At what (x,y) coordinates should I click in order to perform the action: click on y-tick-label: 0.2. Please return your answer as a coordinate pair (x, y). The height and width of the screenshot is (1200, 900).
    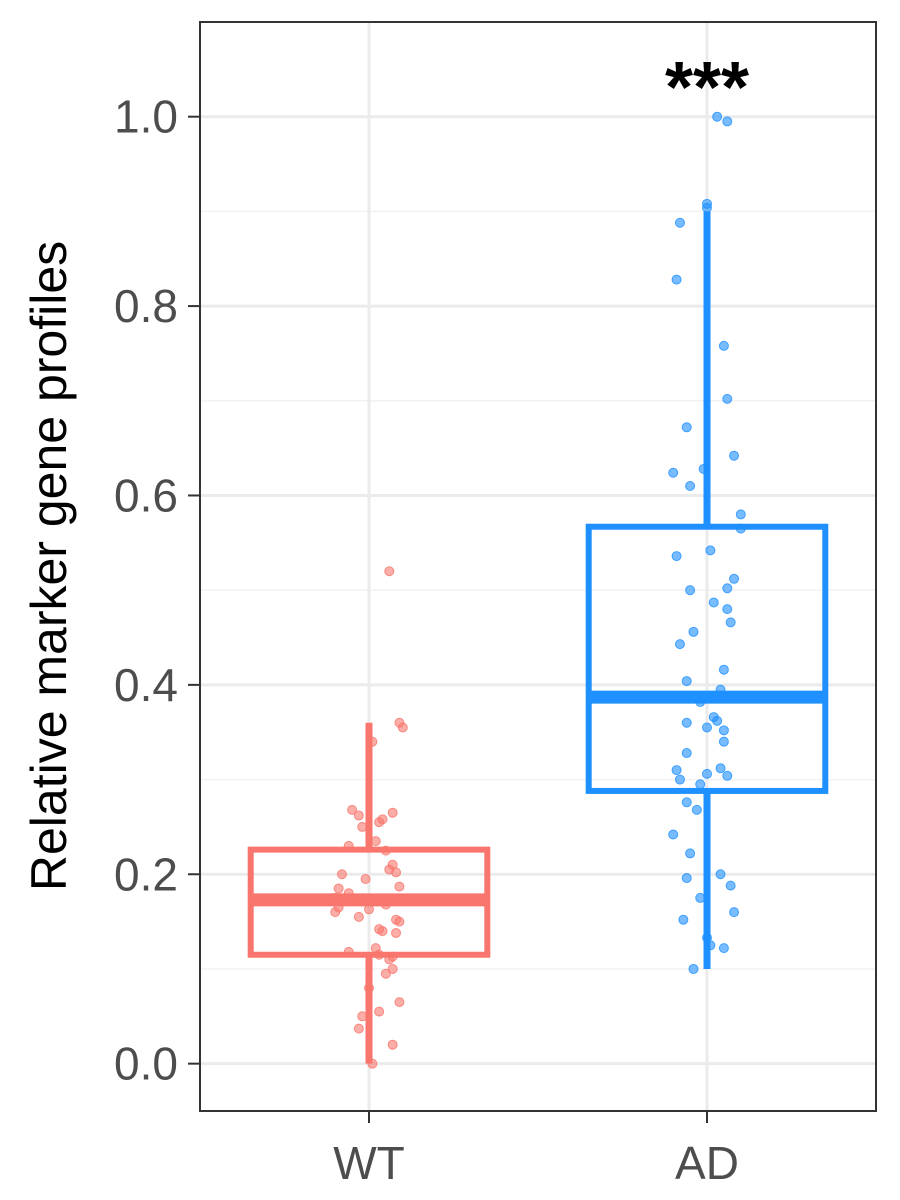
    Looking at the image, I should click on (146, 874).